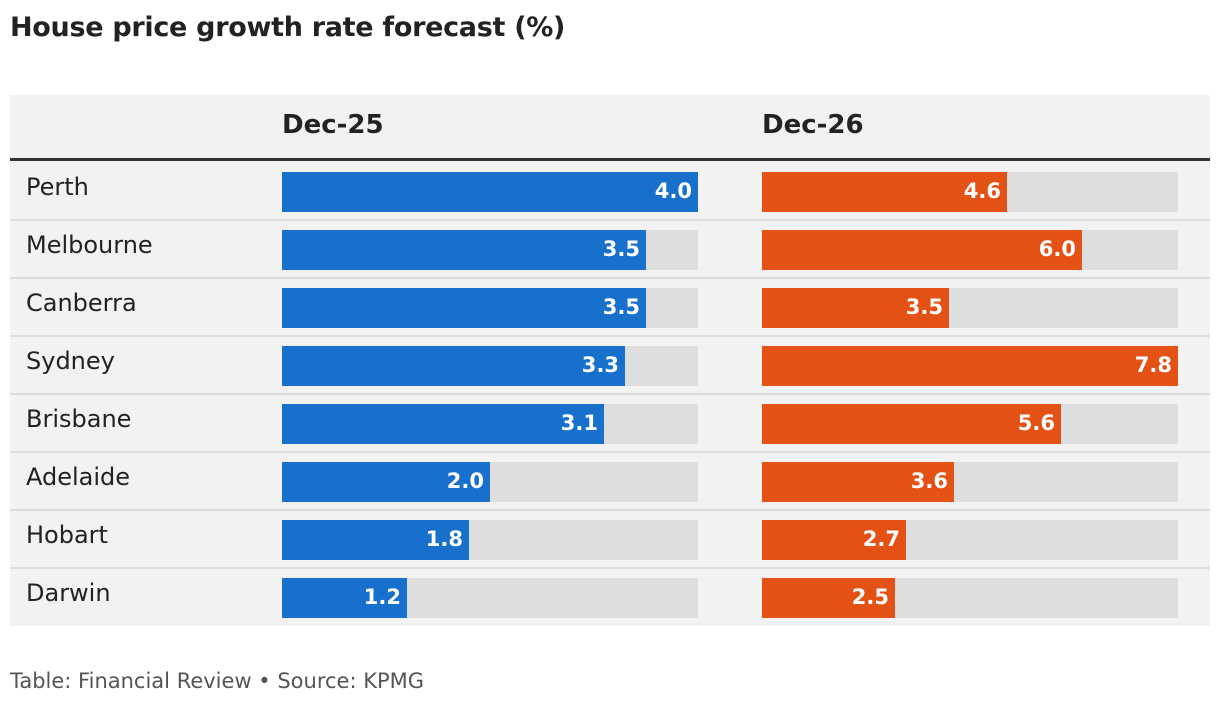  Describe the element at coordinates (382, 597) in the screenshot. I see `bar-value-label: 1.2` at that location.